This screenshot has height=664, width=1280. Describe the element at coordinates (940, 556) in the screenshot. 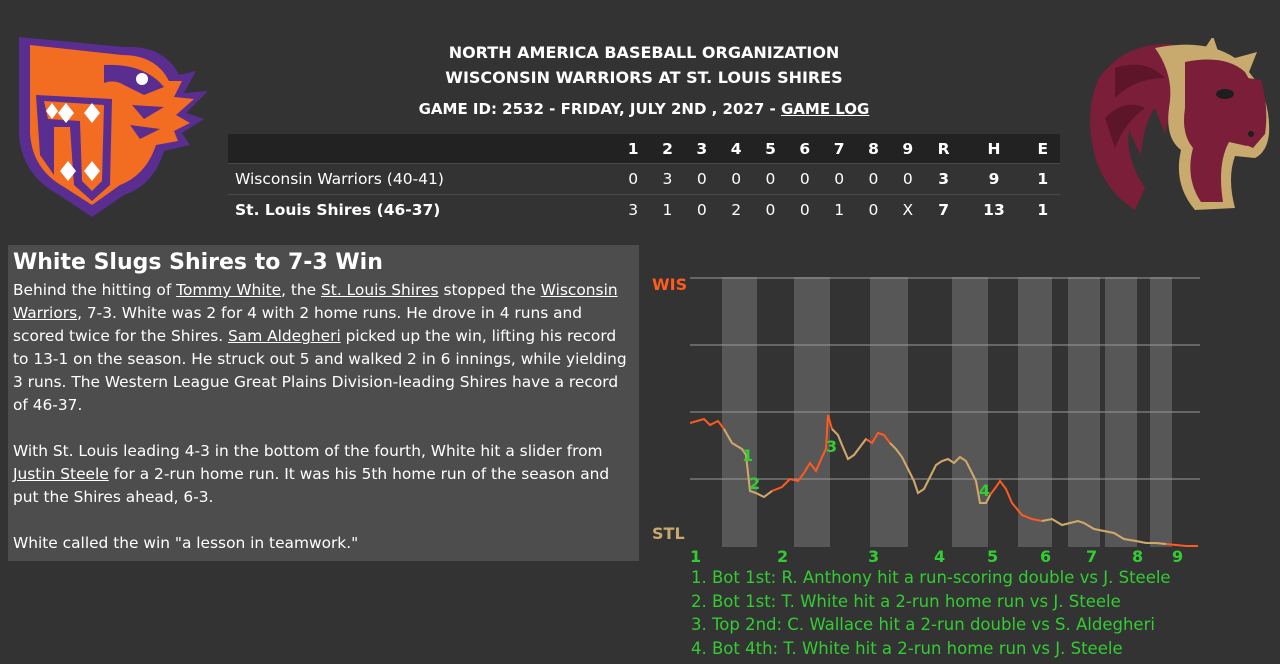

I see `inning-label: 4` at that location.